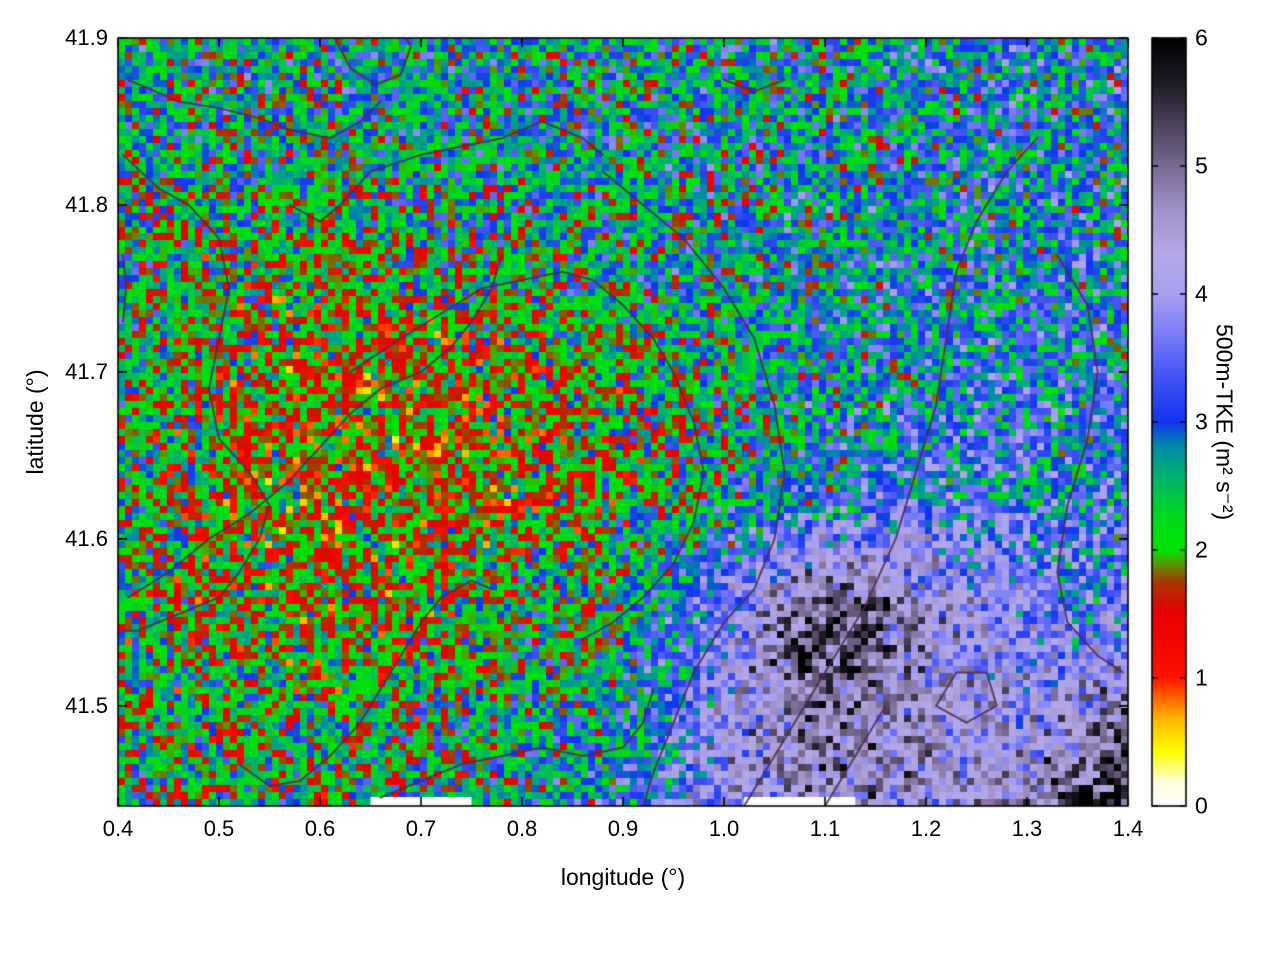 The width and height of the screenshot is (1280, 960). What do you see at coordinates (1201, 37) in the screenshot?
I see `colorbar-tick-label: 6` at bounding box center [1201, 37].